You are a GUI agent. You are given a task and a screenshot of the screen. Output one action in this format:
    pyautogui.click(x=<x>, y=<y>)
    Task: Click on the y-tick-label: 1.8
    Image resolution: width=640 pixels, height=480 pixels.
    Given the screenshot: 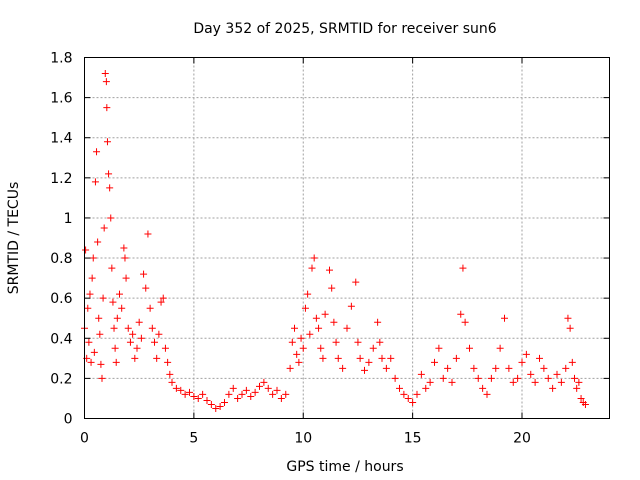 What is the action you would take?
    pyautogui.click(x=61, y=59)
    